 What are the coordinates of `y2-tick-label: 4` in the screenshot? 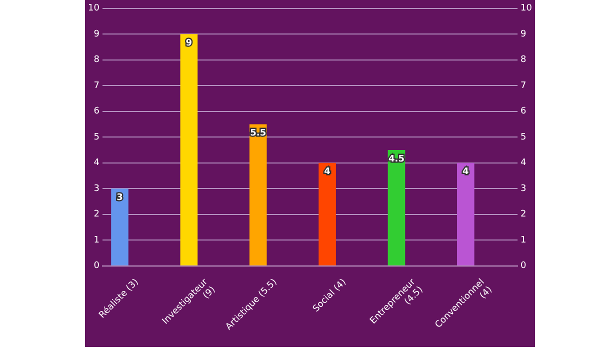 It's located at (523, 163).